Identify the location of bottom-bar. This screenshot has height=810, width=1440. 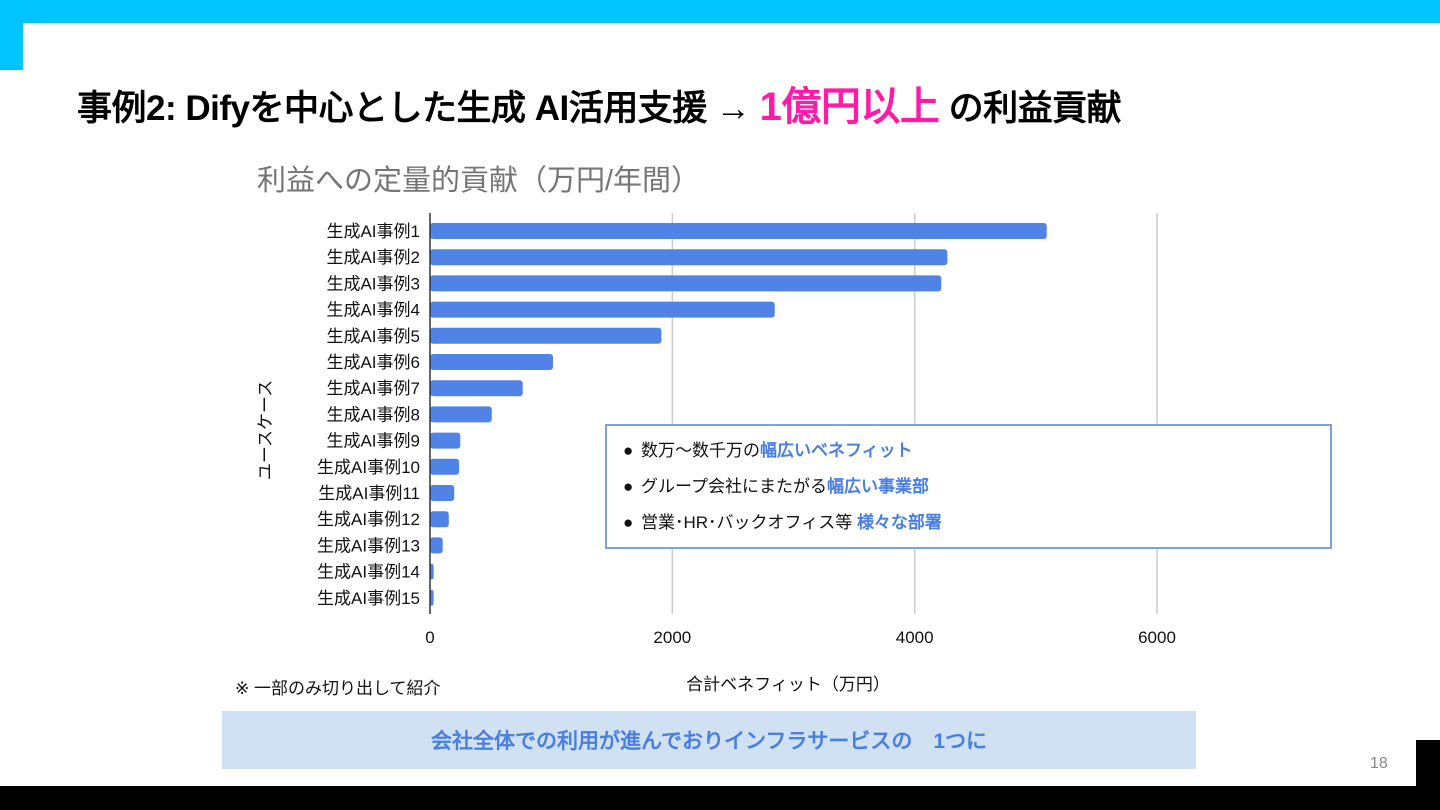
(720, 798).